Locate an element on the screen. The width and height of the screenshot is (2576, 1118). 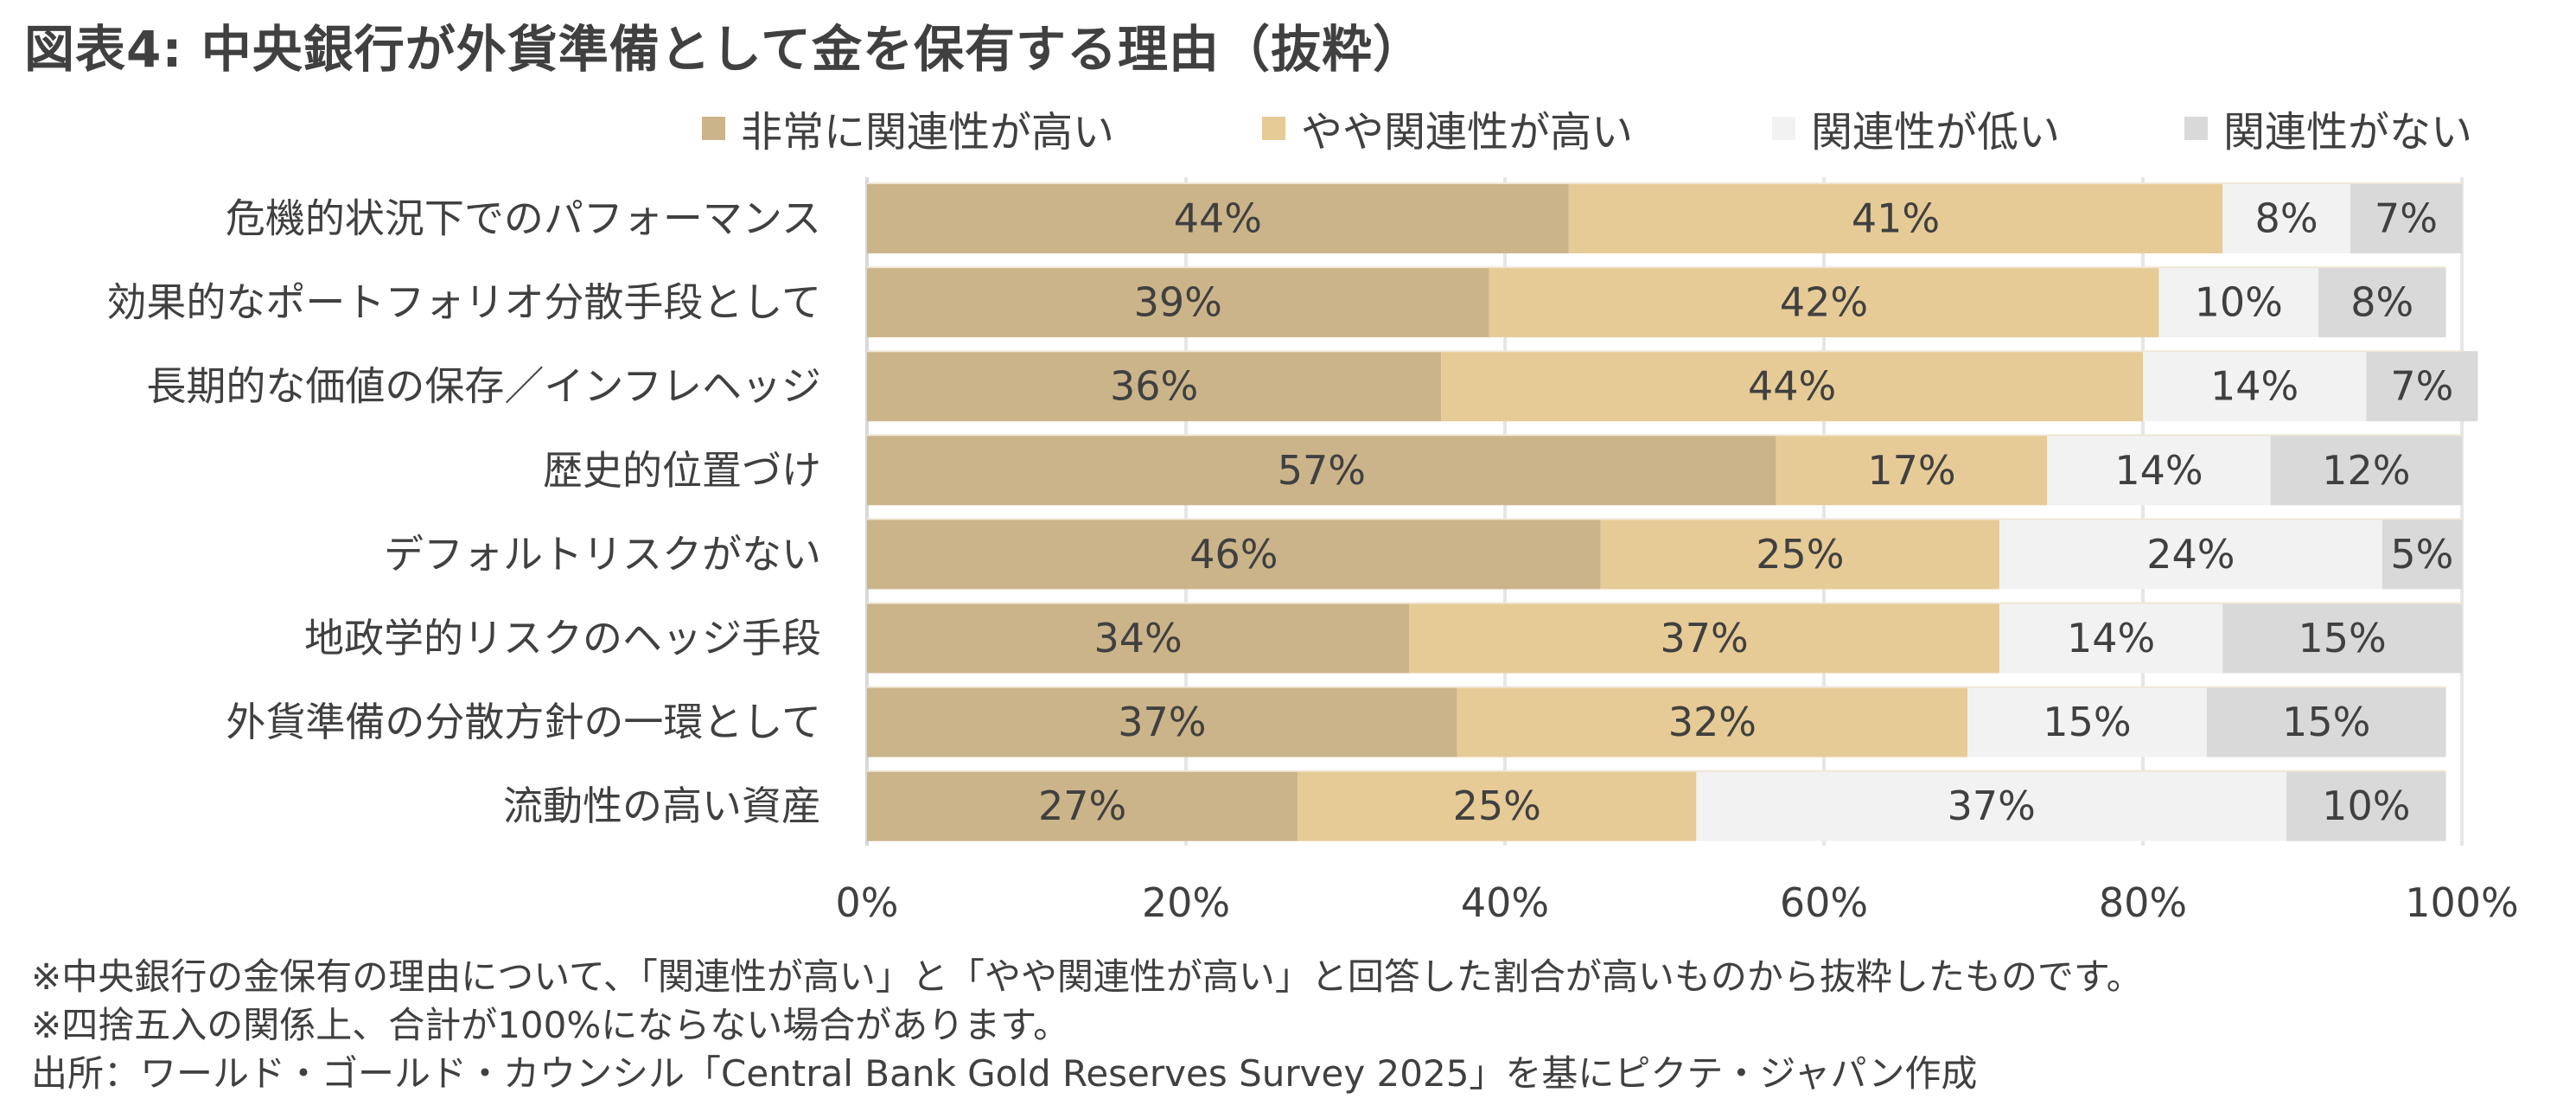
value-label: 24% is located at coordinates (2190, 554).